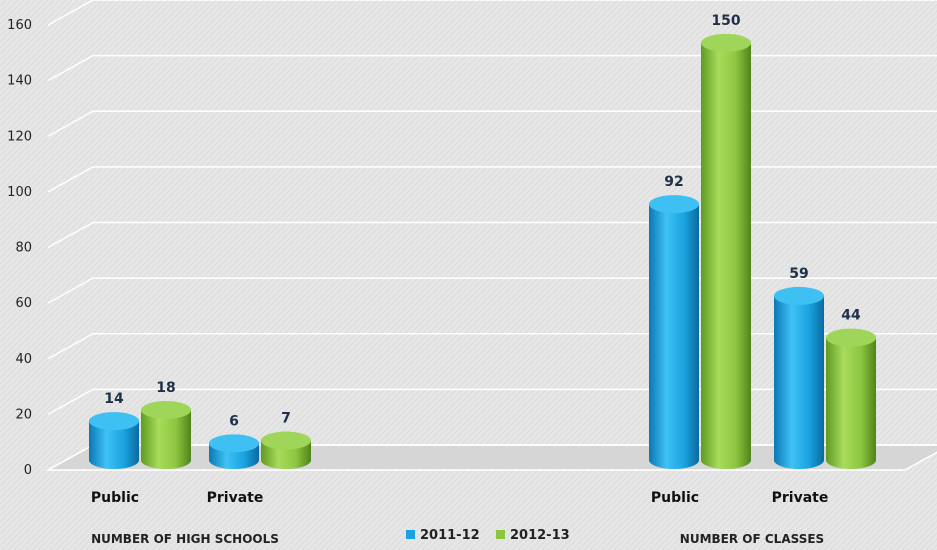 This screenshot has width=937, height=550. What do you see at coordinates (19, 25) in the screenshot?
I see `y-tick-label: 160` at bounding box center [19, 25].